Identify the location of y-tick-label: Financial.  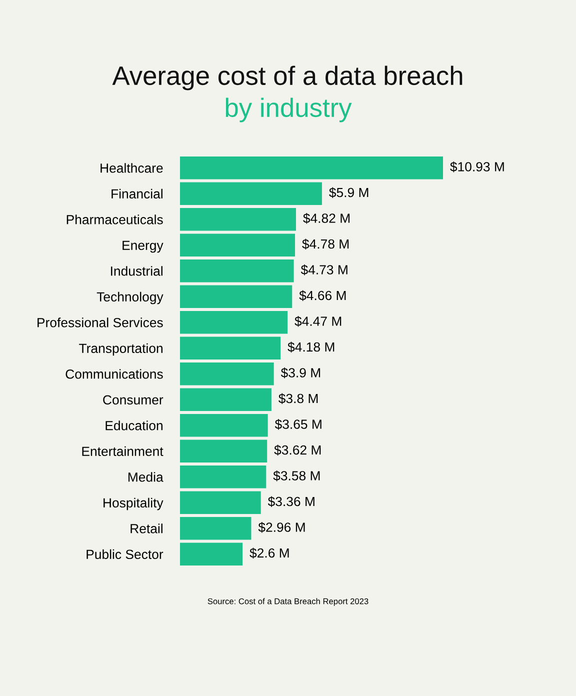
(137, 193).